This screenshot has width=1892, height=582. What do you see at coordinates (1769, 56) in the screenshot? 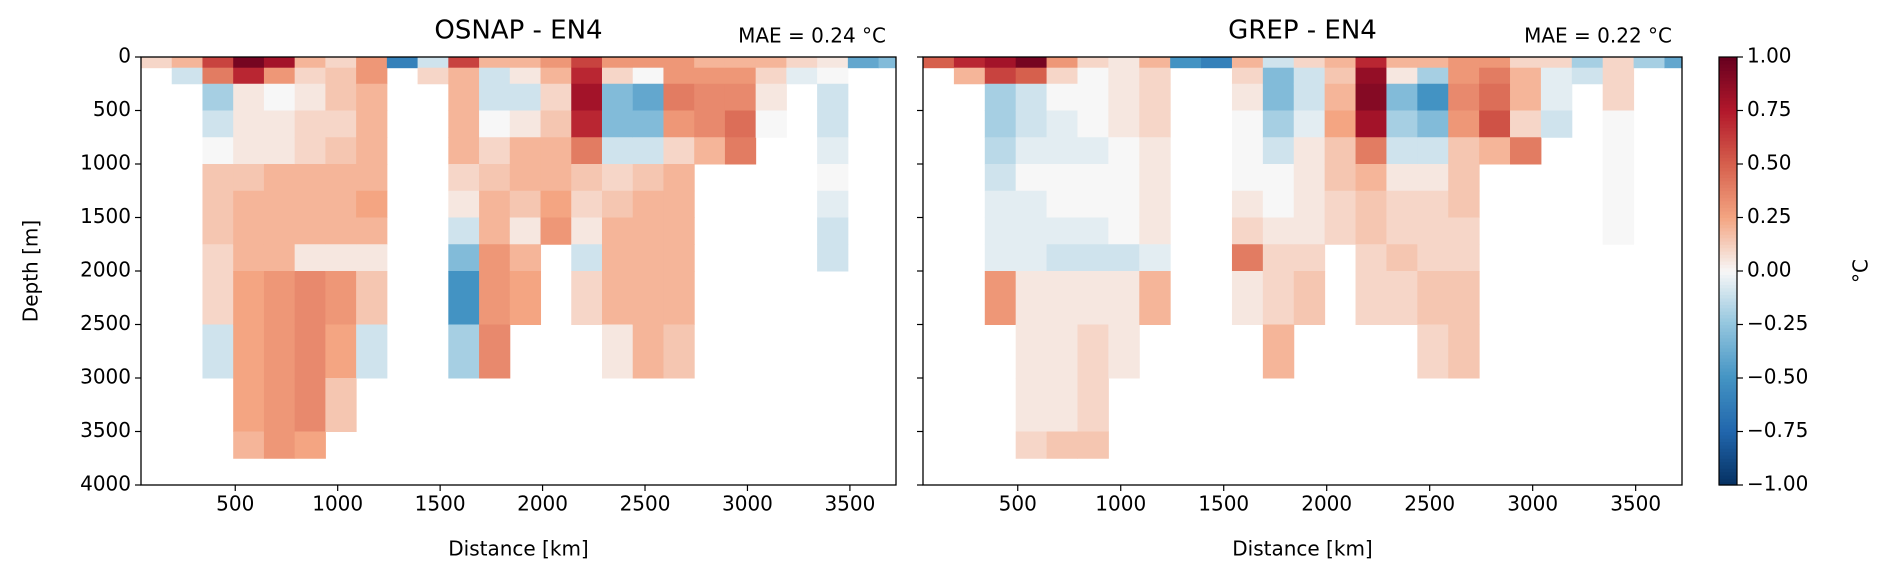
I see `colorbar-tick-label: 1.00` at bounding box center [1769, 56].